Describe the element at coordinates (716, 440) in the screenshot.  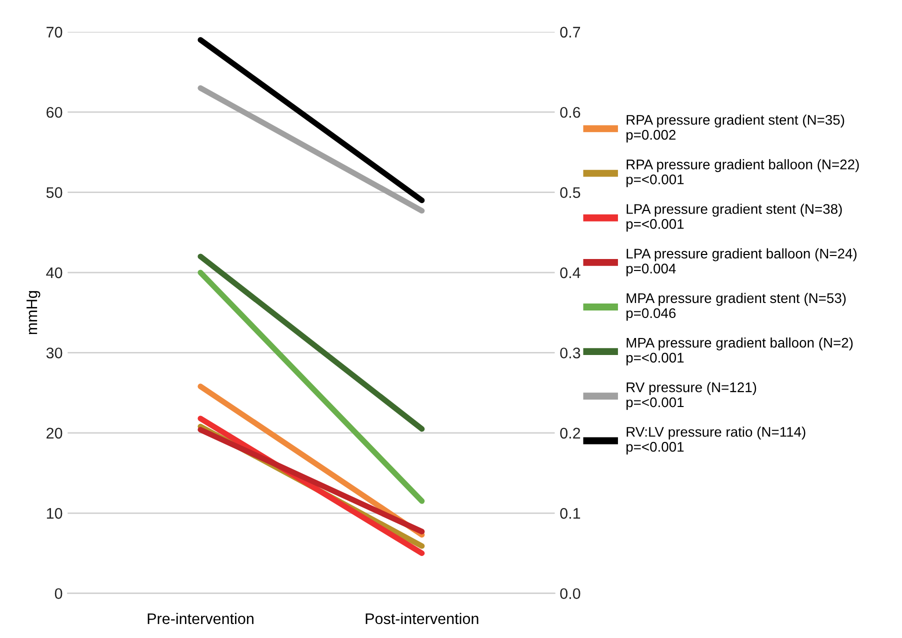
I see `legend-label: RV:LV pressure ratio (N=114) p=<0.001` at that location.